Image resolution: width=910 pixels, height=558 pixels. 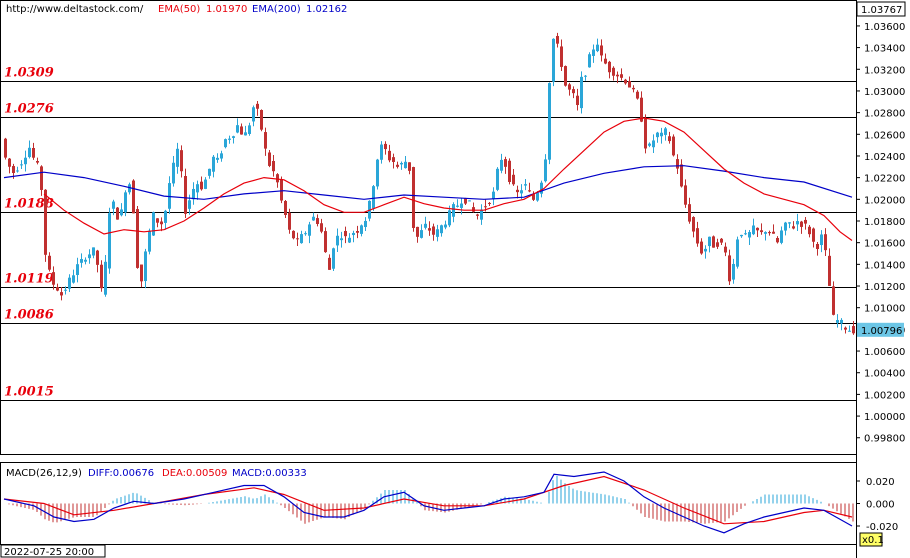 I want to click on zoom-box, so click(x=871, y=539).